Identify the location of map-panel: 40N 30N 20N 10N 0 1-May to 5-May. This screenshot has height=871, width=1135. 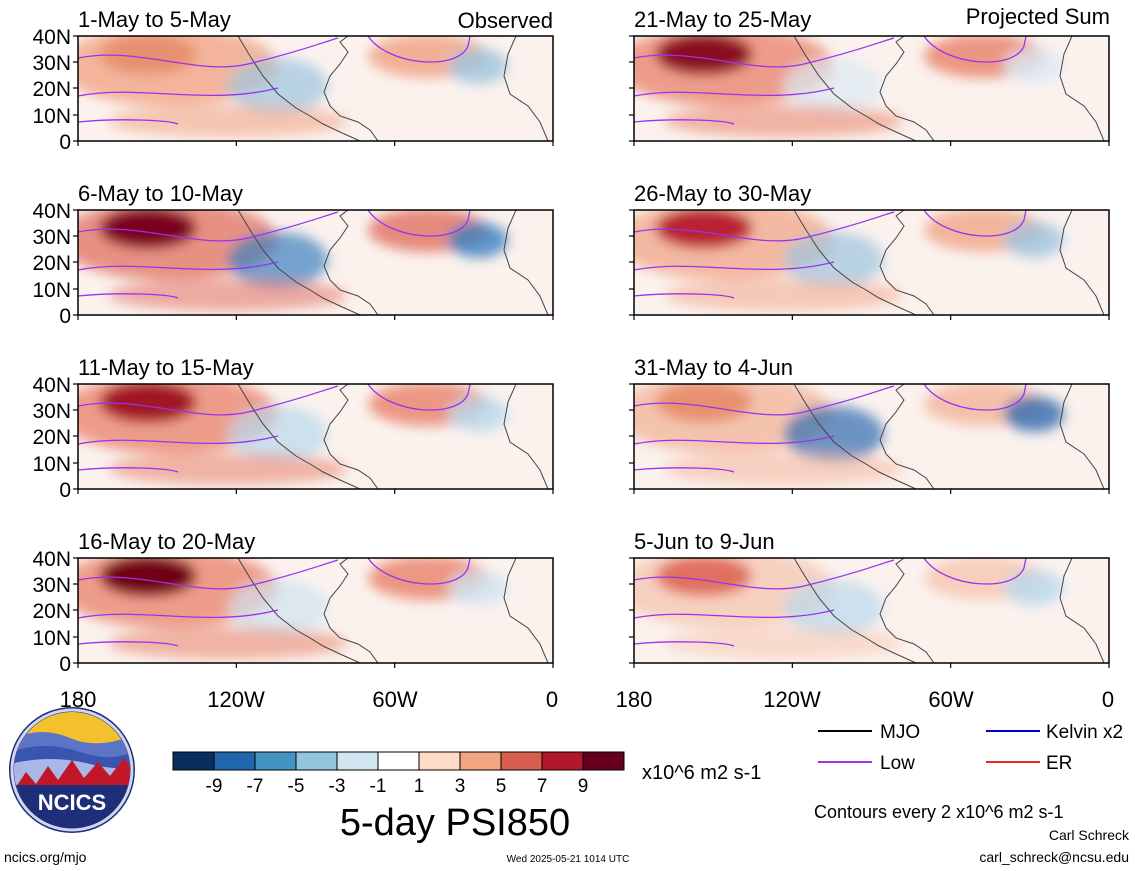
(293, 80).